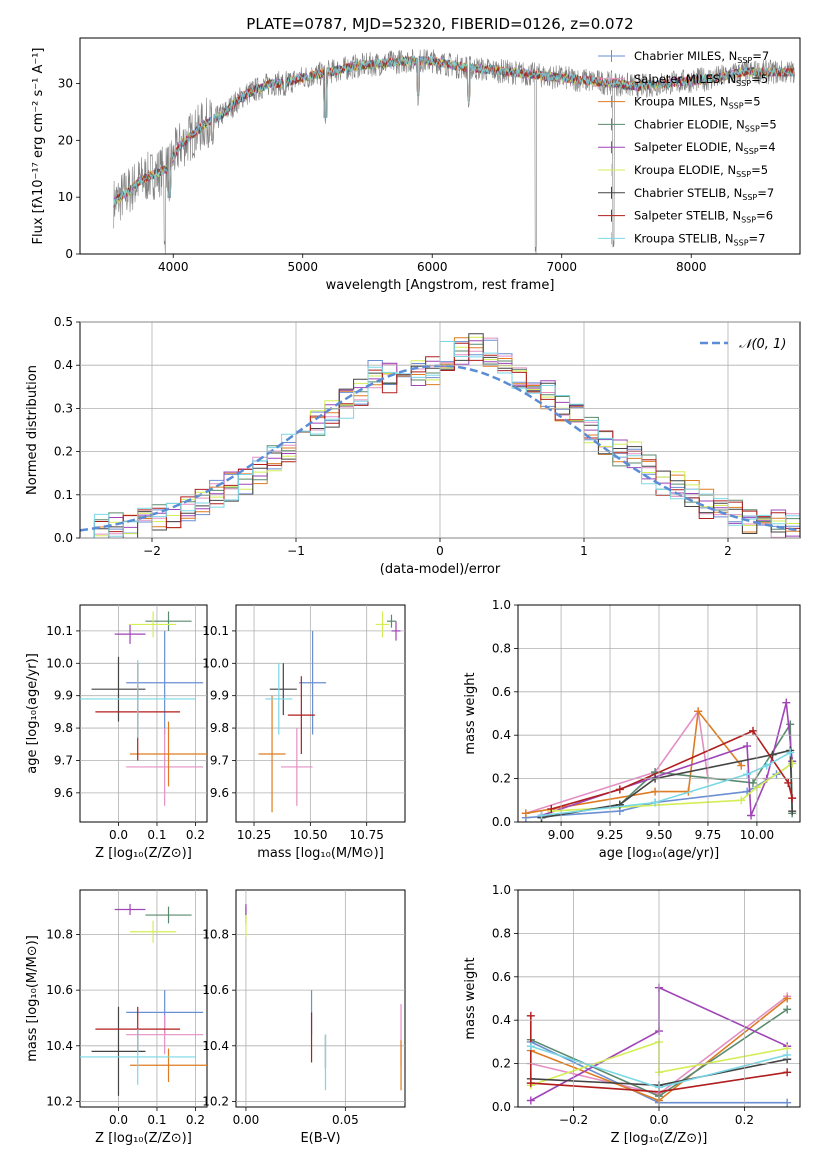 This screenshot has height=1170, width=819. I want to click on x-tick-label: 2, so click(728, 551).